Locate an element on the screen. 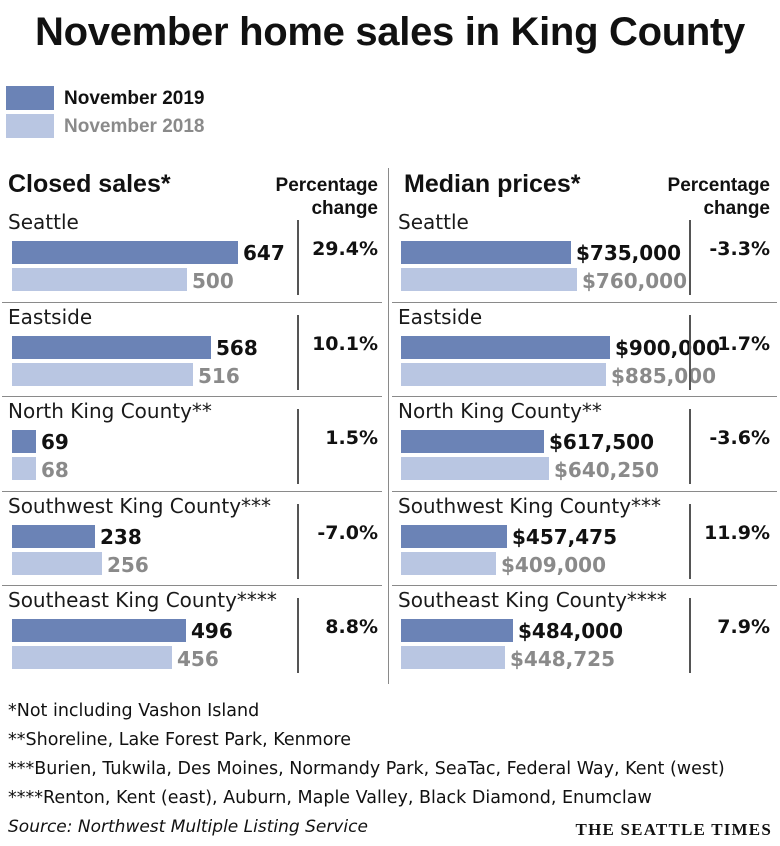 This screenshot has height=846, width=780. footnote-1: *Not including Vashon Island is located at coordinates (134, 711).